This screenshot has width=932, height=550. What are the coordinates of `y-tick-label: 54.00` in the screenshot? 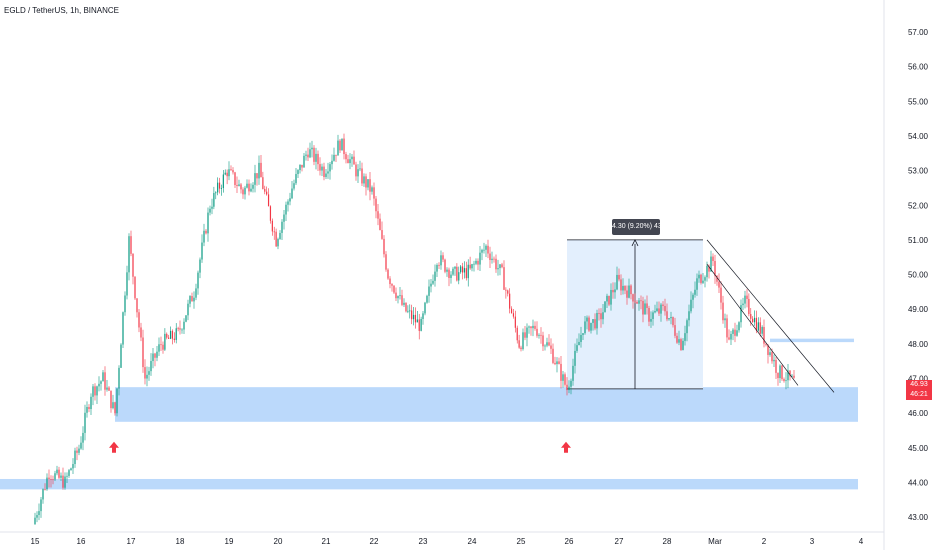 It's located at (918, 136).